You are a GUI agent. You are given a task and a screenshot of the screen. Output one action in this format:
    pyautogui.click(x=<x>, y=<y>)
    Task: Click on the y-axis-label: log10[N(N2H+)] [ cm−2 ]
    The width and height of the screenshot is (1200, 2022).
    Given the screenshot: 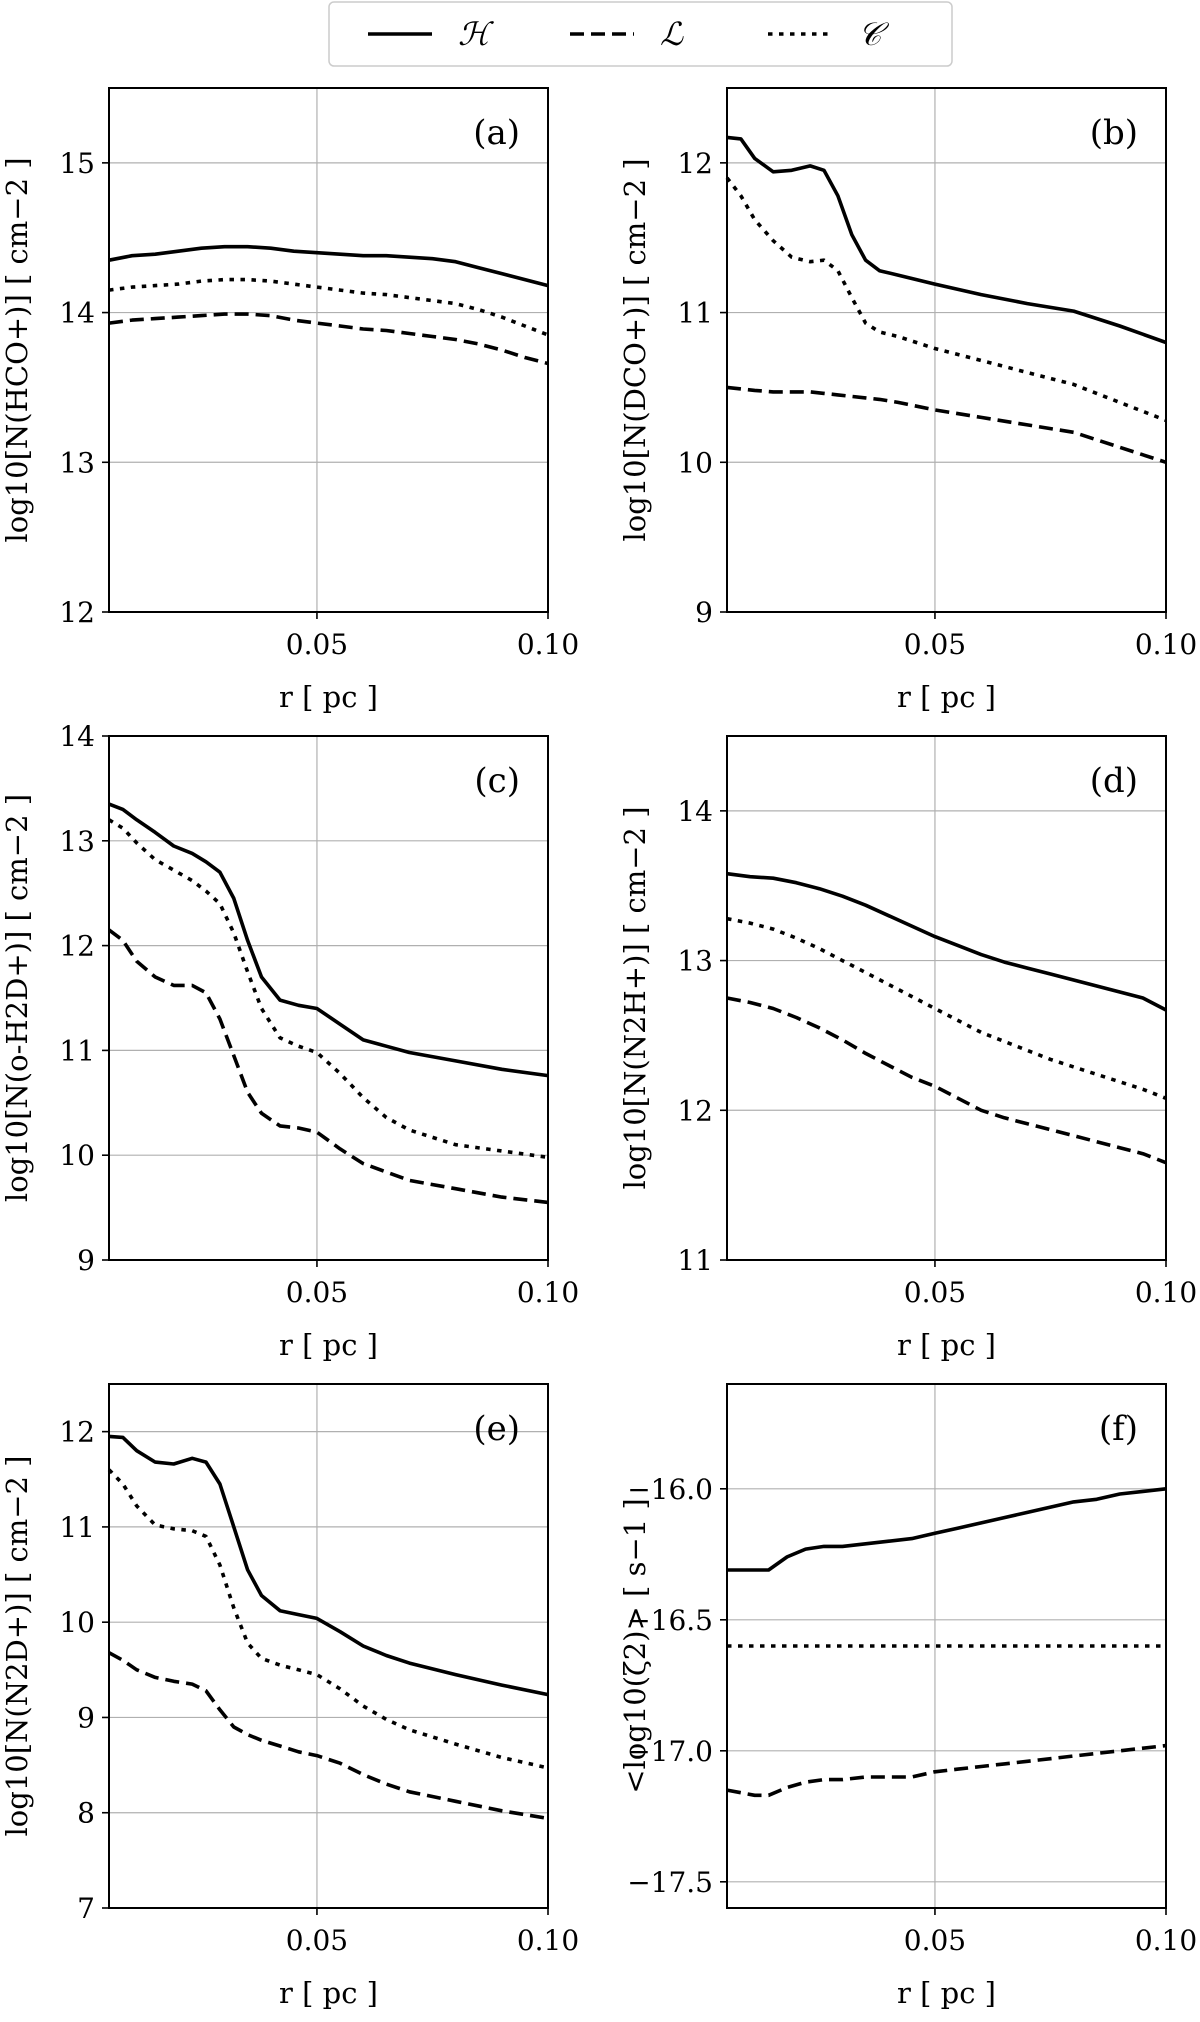 What is the action you would take?
    pyautogui.click(x=635, y=997)
    